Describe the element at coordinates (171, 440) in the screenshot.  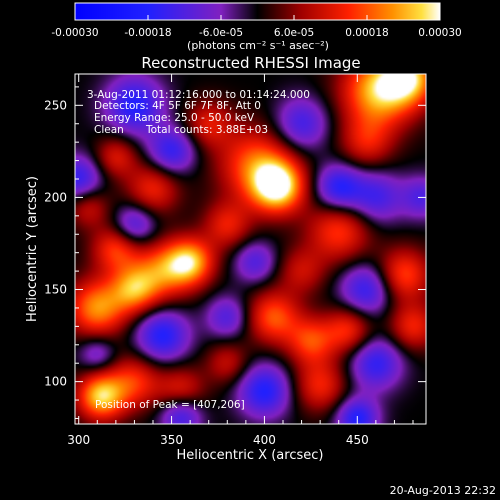
I see `x-tick-label: 350` at that location.